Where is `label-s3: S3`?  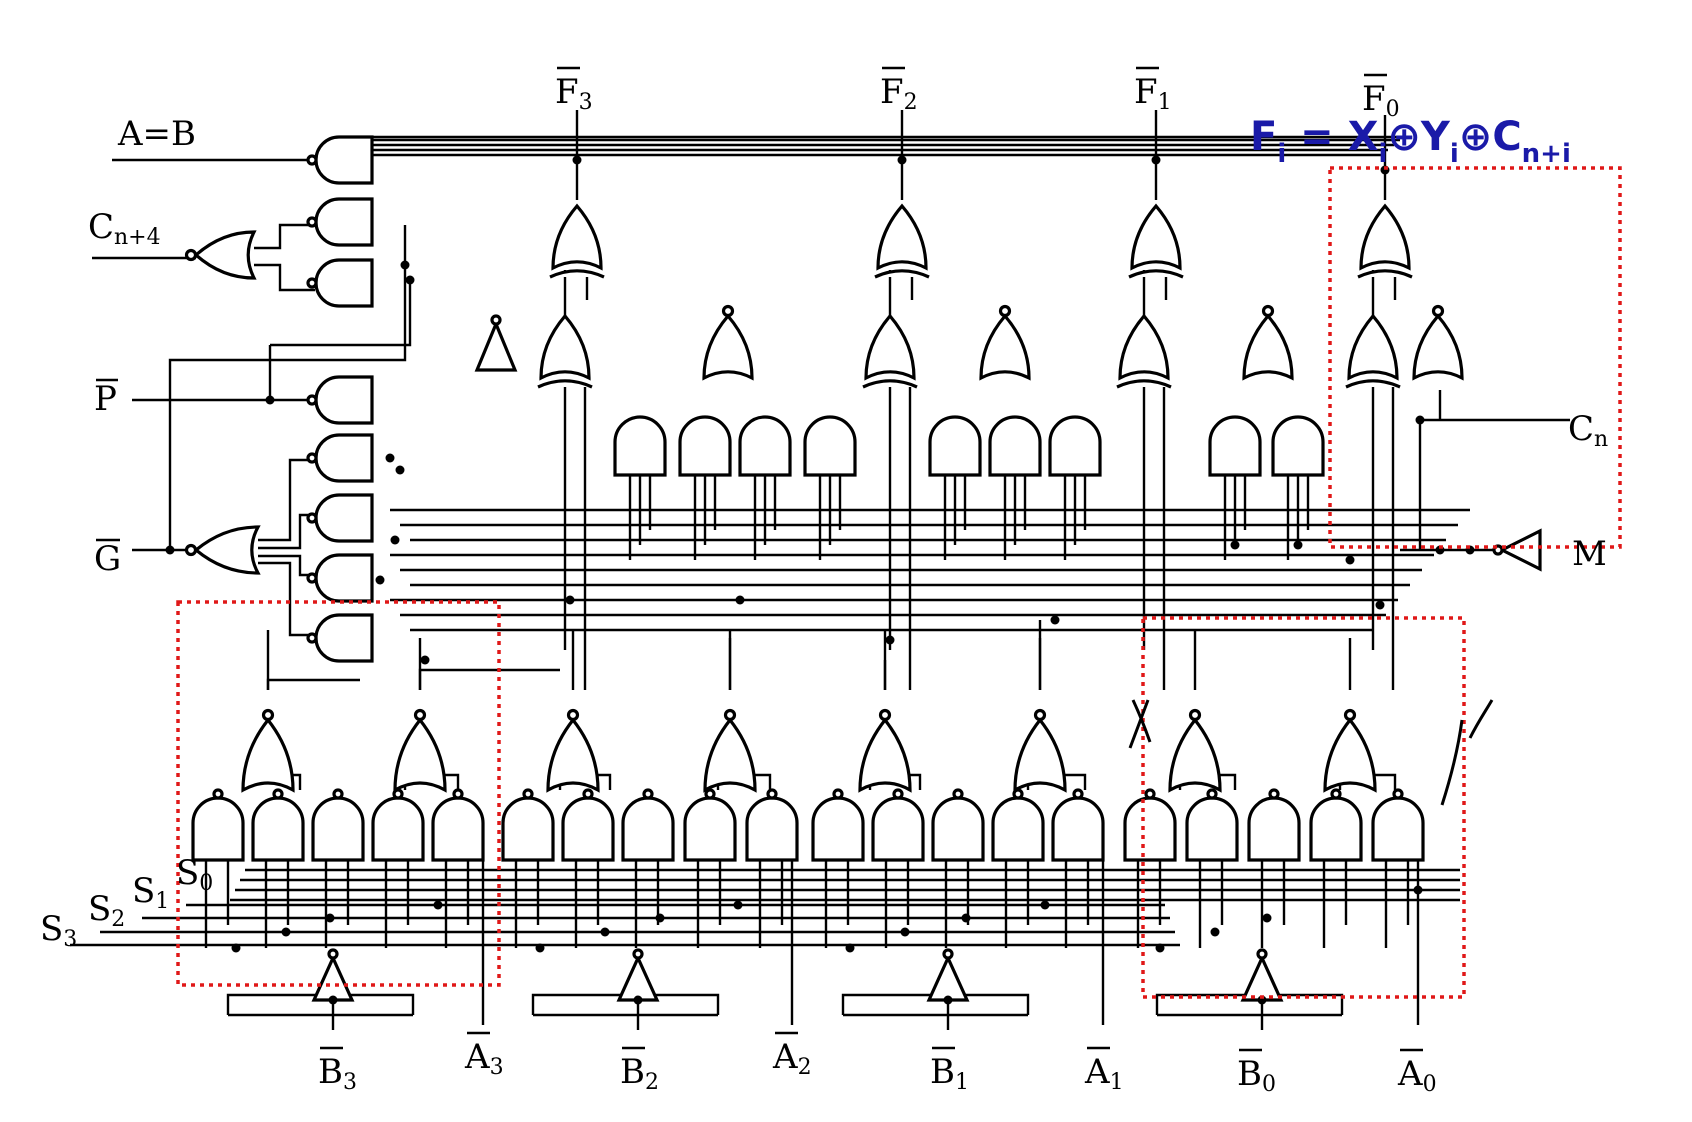
label-s3: S3 is located at coordinates (58, 930).